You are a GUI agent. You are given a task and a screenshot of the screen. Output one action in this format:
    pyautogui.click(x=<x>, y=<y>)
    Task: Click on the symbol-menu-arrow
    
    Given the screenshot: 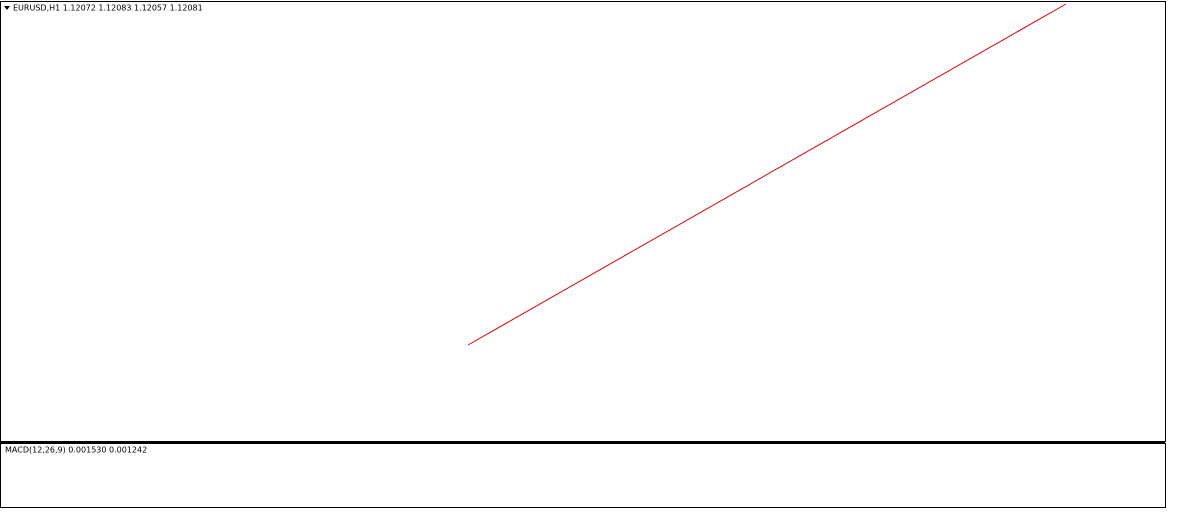 What is the action you would take?
    pyautogui.click(x=7, y=8)
    